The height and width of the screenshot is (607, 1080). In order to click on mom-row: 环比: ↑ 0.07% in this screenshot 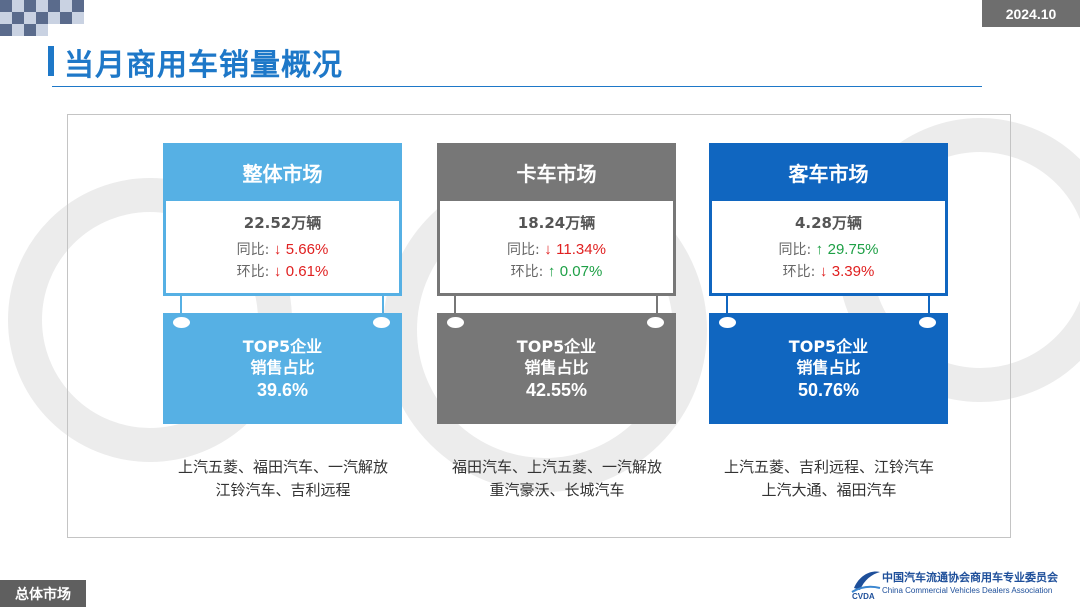, I will do `click(557, 272)`.